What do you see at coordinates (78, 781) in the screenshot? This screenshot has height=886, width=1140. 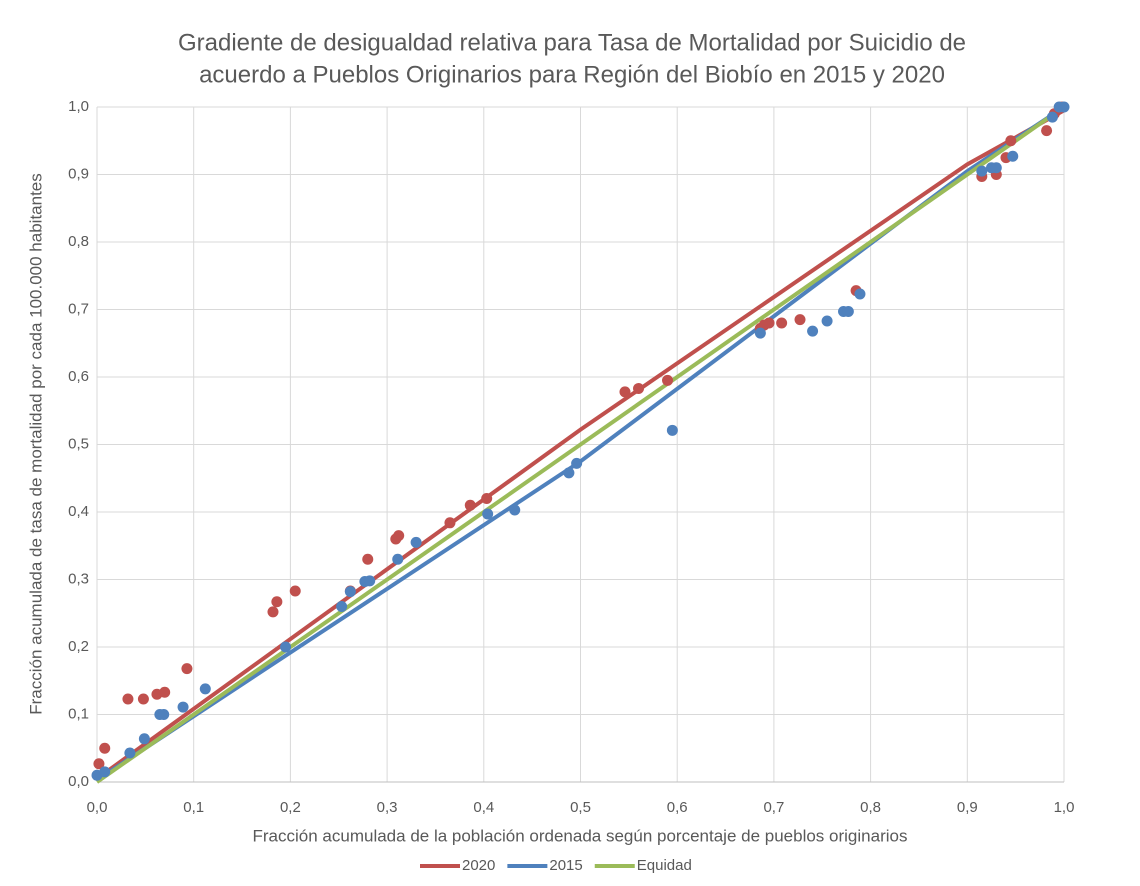 I see `y-tick-label: 0,0` at bounding box center [78, 781].